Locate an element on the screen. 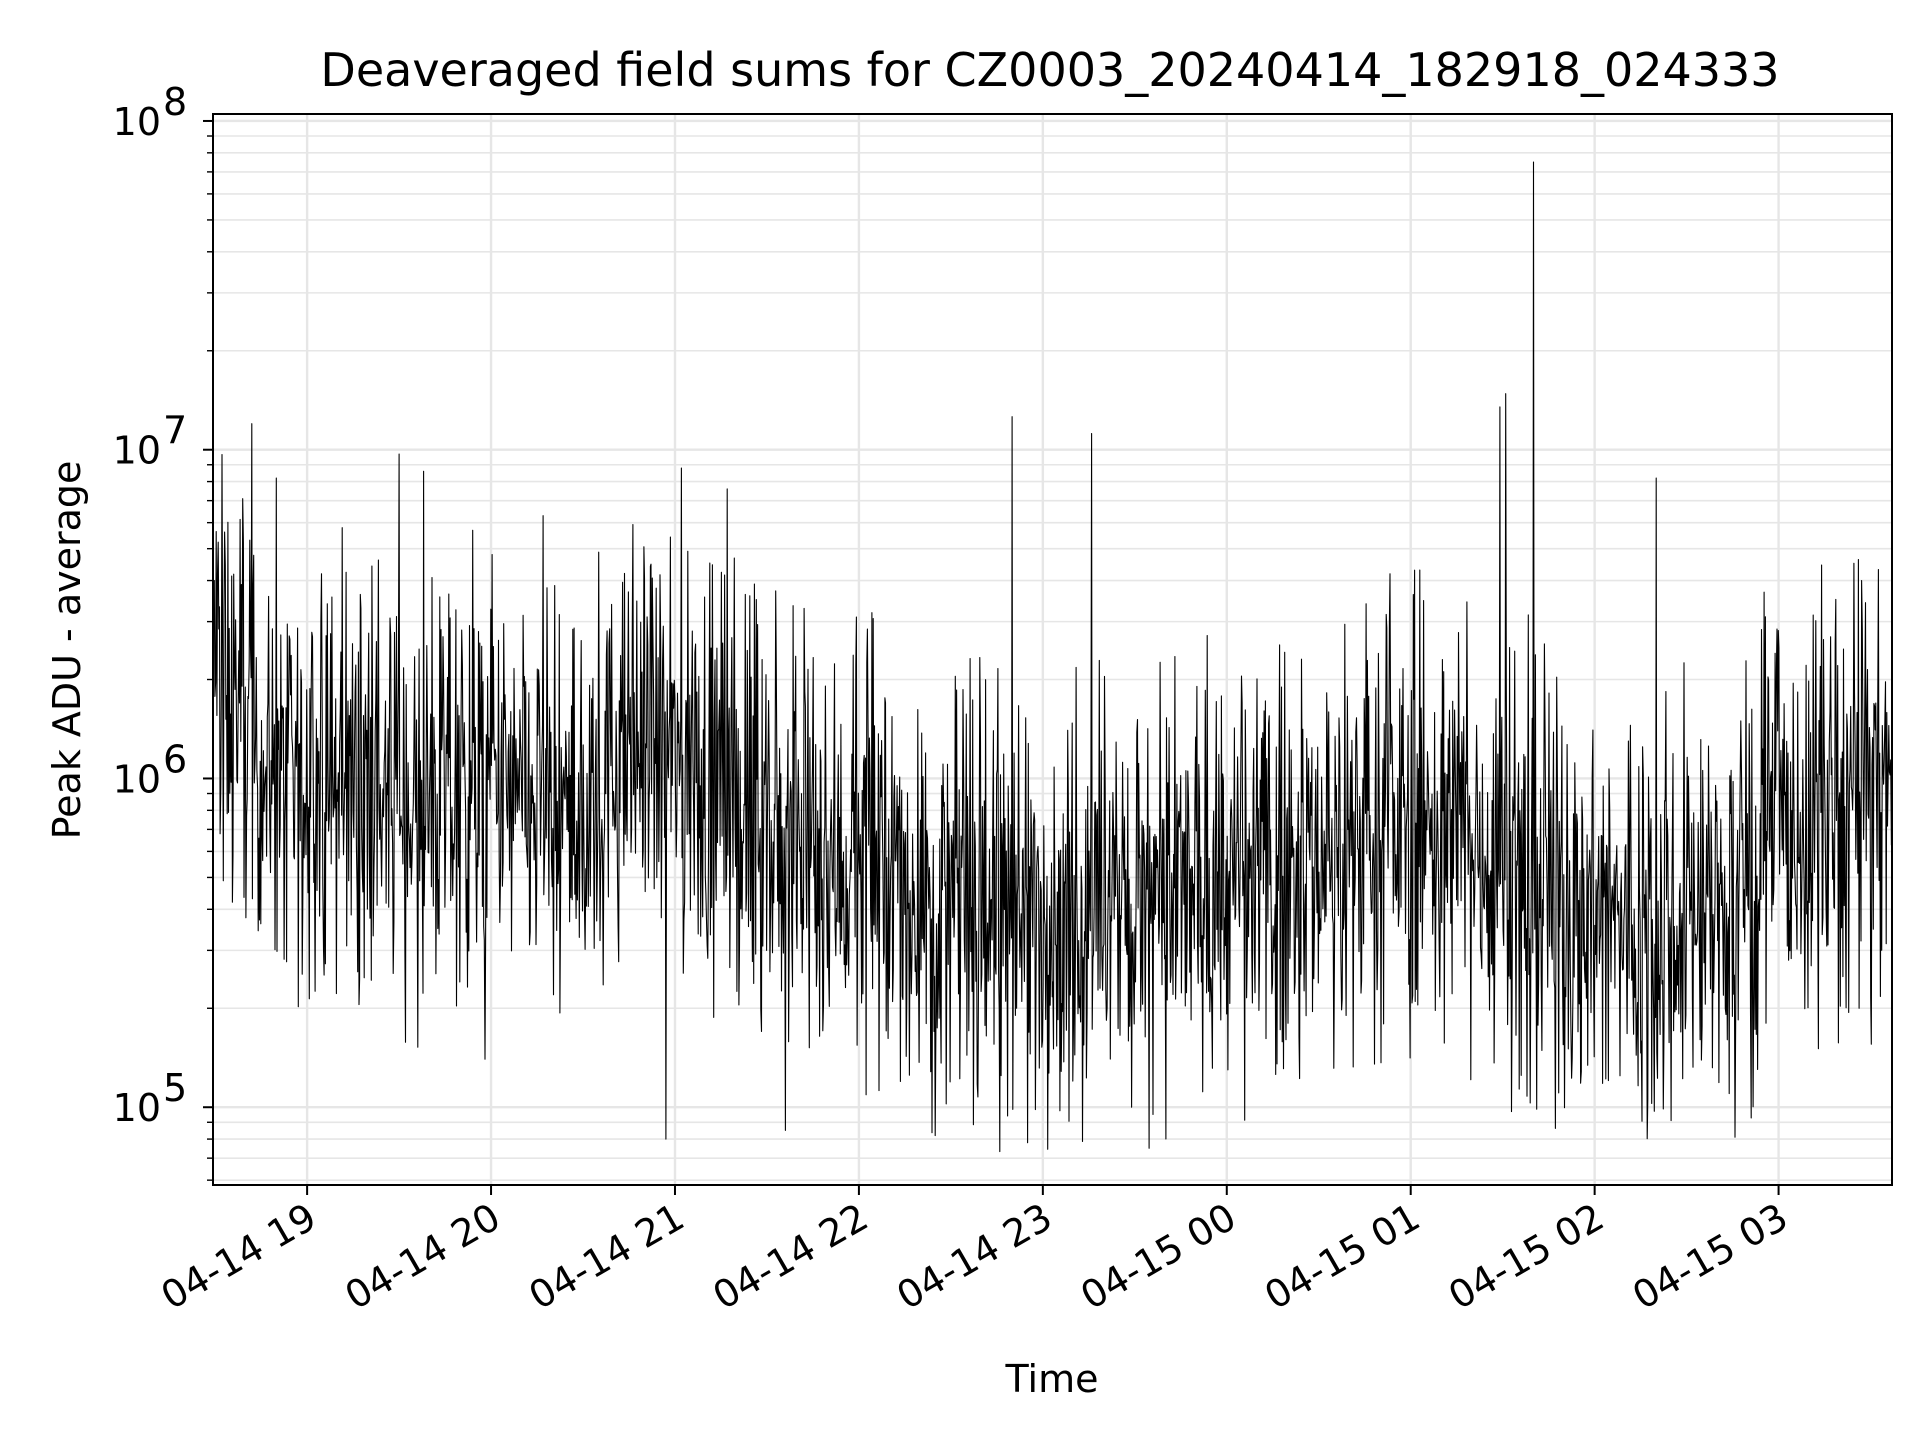 The width and height of the screenshot is (1920, 1440). y-tick-exponent: 8 is located at coordinates (175, 102).